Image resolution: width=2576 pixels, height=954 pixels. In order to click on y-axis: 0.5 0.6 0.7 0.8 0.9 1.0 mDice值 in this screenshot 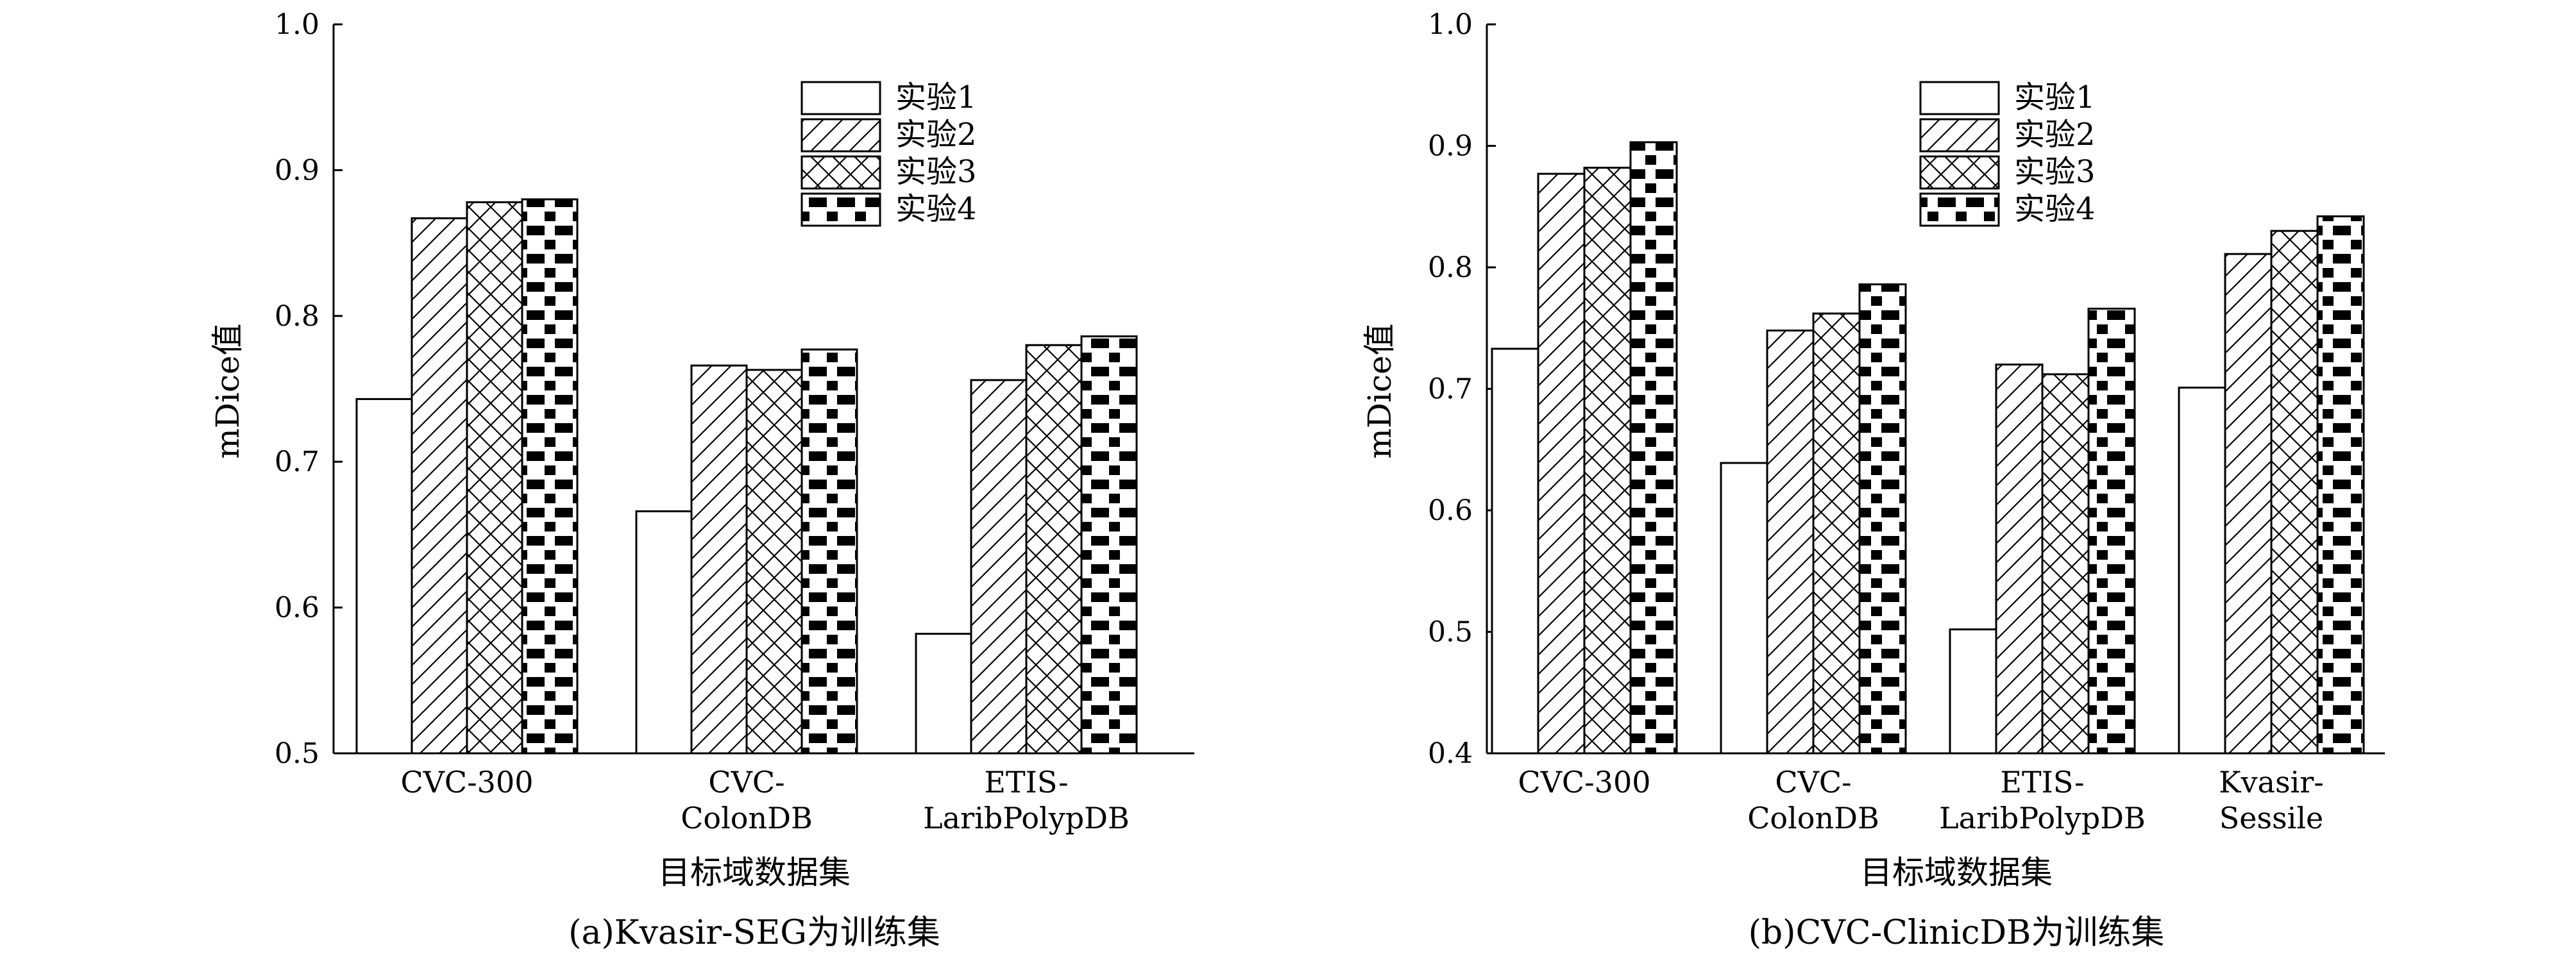, I will do `click(276, 389)`.